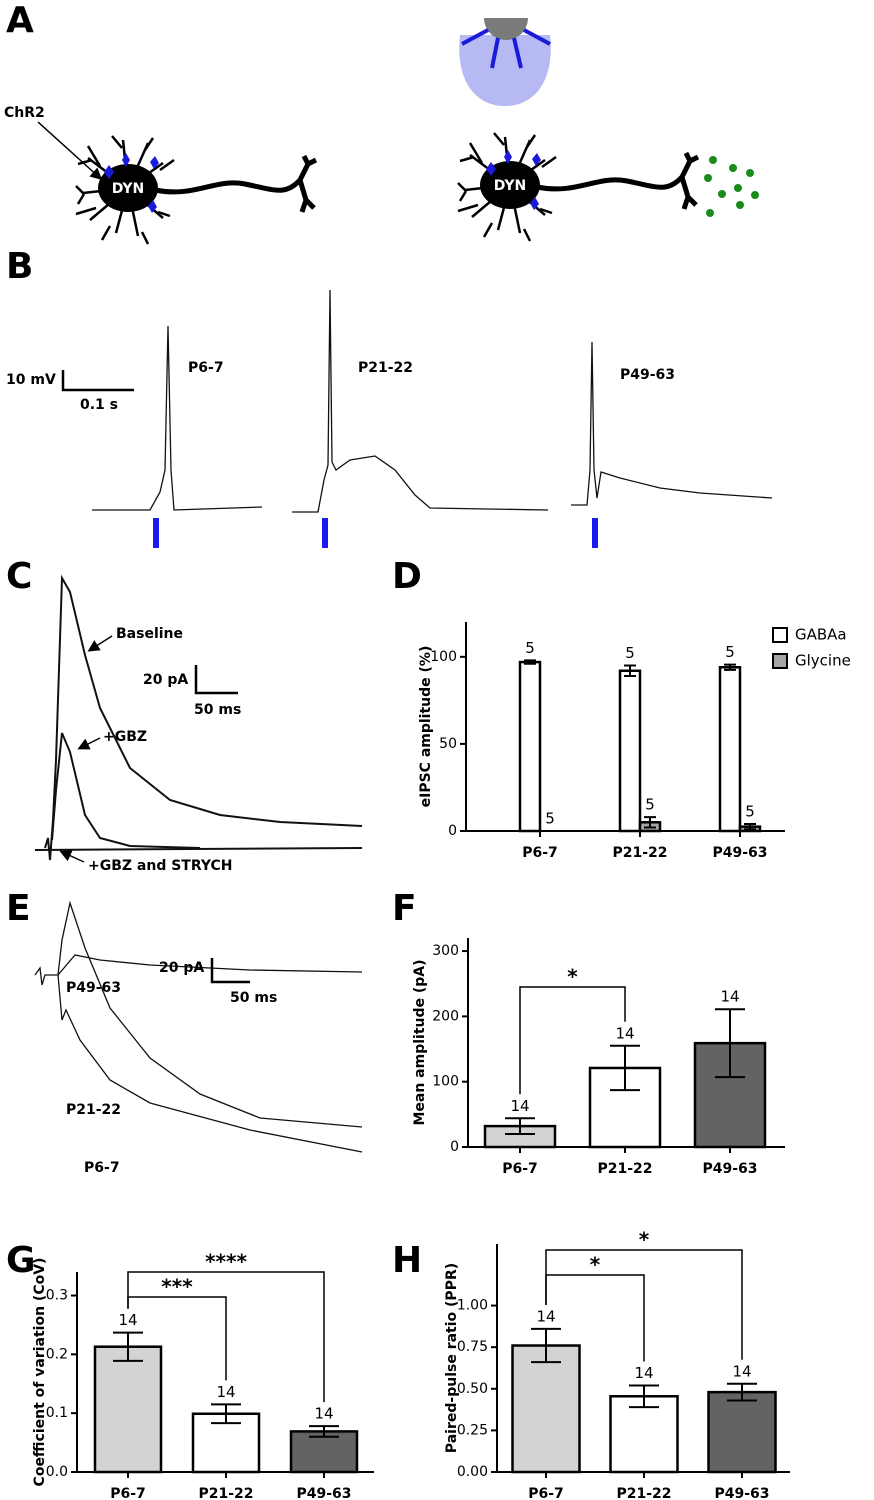  I want to click on panel-label: B, so click(19, 266).